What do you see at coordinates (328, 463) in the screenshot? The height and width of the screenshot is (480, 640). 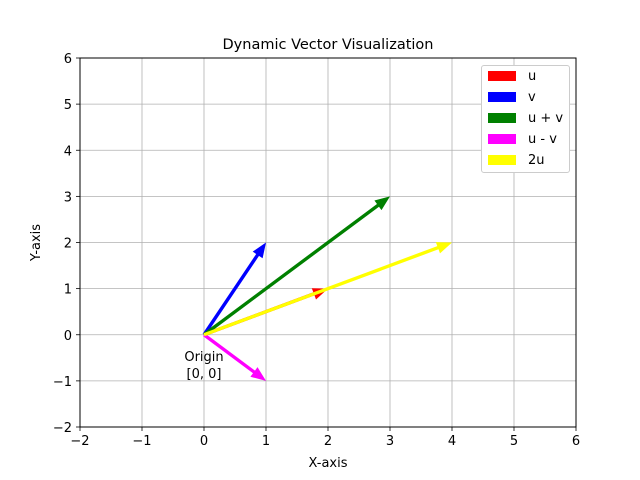 I see `x-axis-label: X-axis` at bounding box center [328, 463].